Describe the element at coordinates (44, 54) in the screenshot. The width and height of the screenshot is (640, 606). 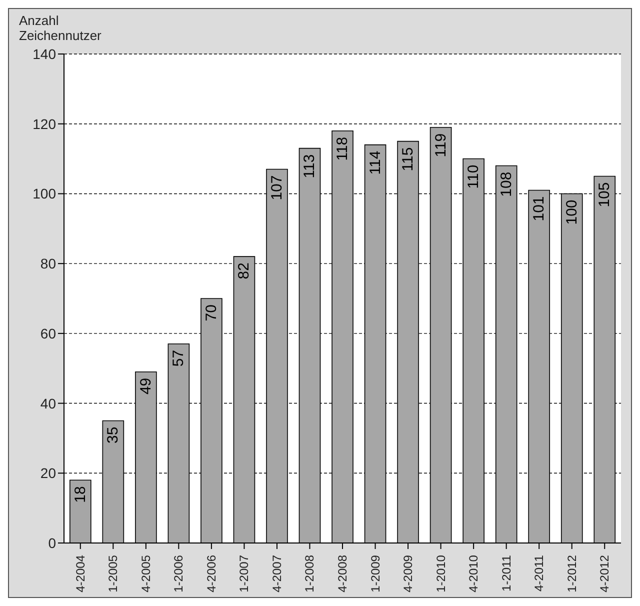
I see `y-tick-label: 140` at that location.